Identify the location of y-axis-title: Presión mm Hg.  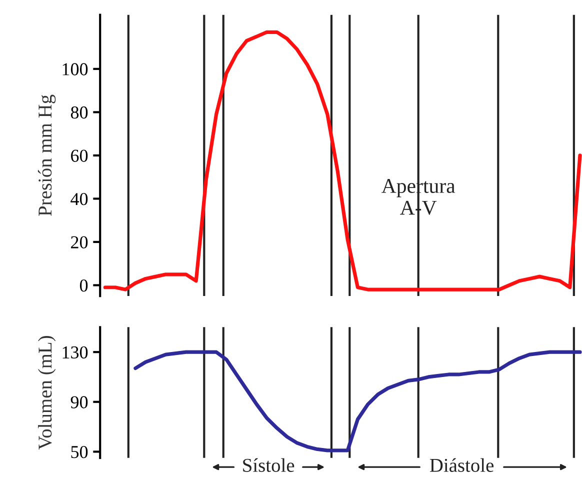
(47, 155).